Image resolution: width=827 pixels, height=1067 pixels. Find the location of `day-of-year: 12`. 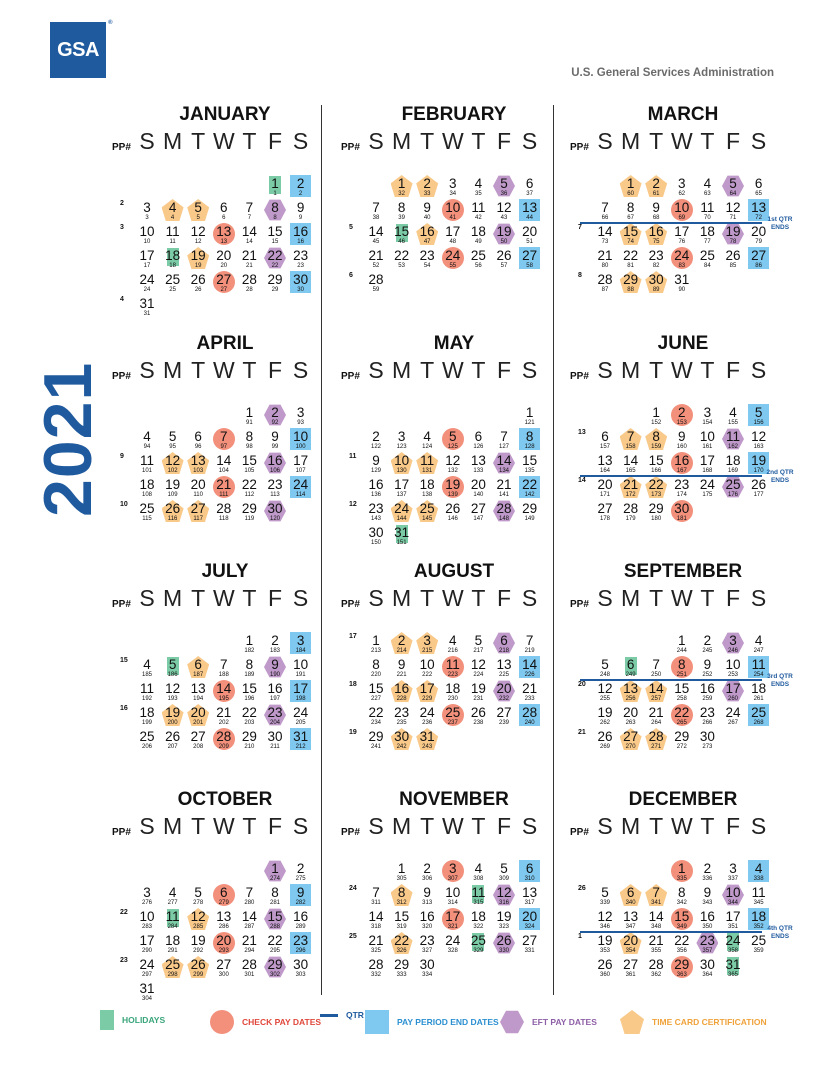

day-of-year: 12 is located at coordinates (198, 242).